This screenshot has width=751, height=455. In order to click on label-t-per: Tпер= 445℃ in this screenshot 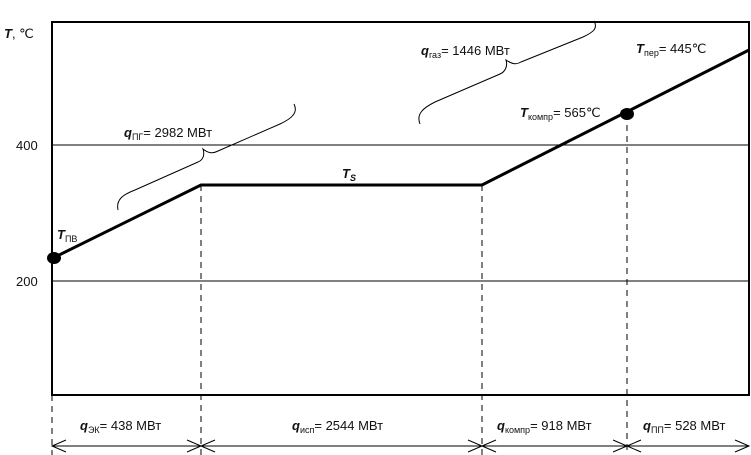, I will do `click(671, 49)`.